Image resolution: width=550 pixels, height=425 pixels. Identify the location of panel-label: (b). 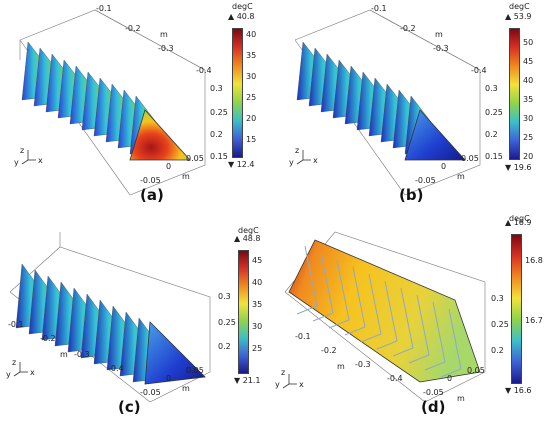
(411, 195).